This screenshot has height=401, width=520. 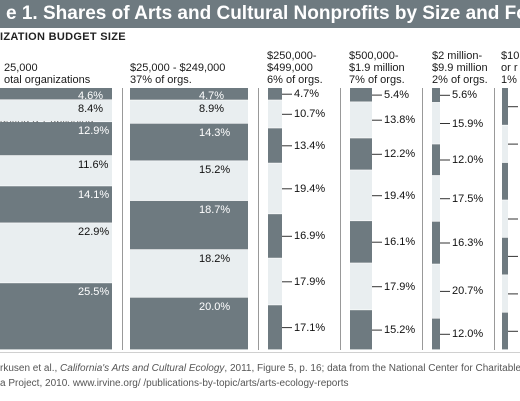 I want to click on data-label: 11.6%, so click(x=93, y=164).